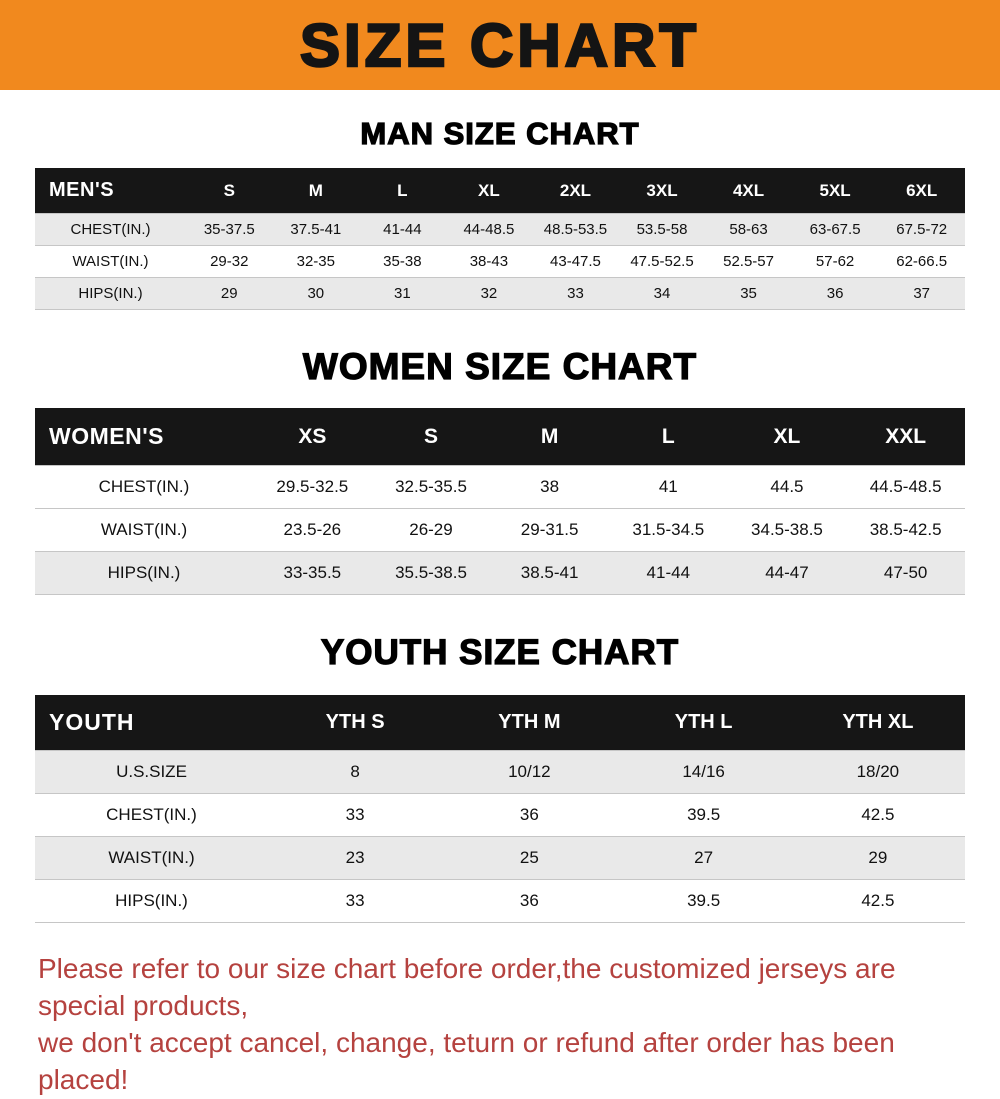 The height and width of the screenshot is (1099, 1000). Describe the element at coordinates (748, 261) in the screenshot. I see `value-cell: 52.5-57` at that location.